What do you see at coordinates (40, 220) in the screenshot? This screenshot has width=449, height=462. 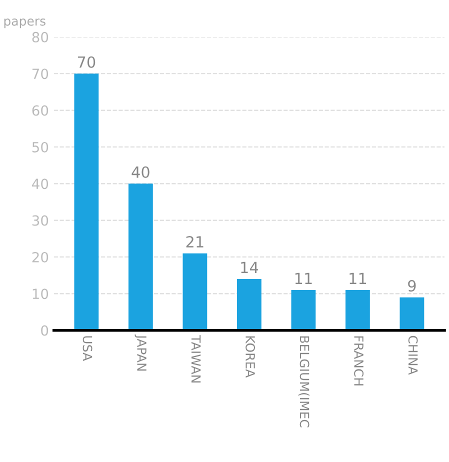 I see `y-tick-label: 30` at bounding box center [40, 220].